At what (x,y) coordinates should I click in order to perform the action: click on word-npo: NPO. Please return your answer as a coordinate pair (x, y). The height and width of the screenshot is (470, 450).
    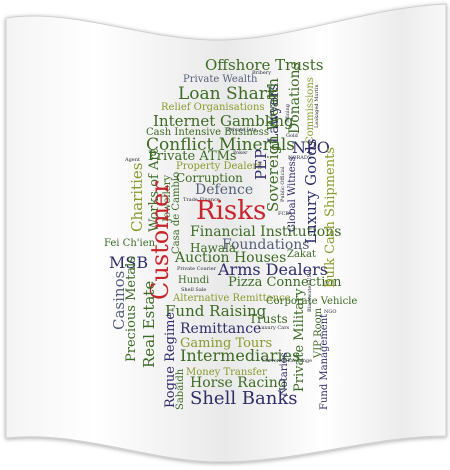
    Looking at the image, I should click on (311, 147).